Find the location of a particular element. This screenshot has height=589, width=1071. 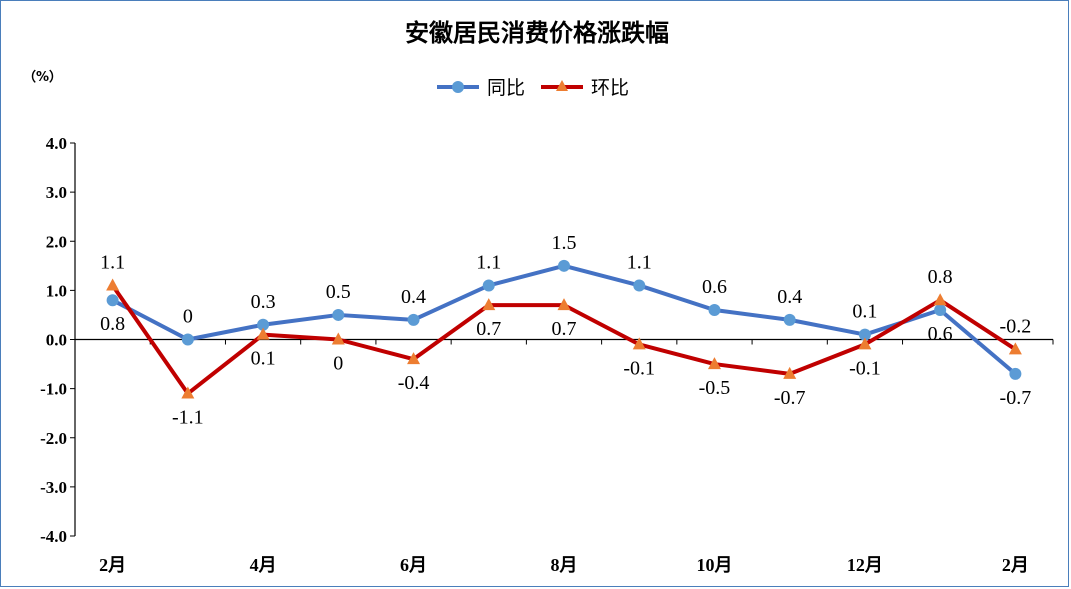

data-label-yoy: 0.1 is located at coordinates (864, 312).